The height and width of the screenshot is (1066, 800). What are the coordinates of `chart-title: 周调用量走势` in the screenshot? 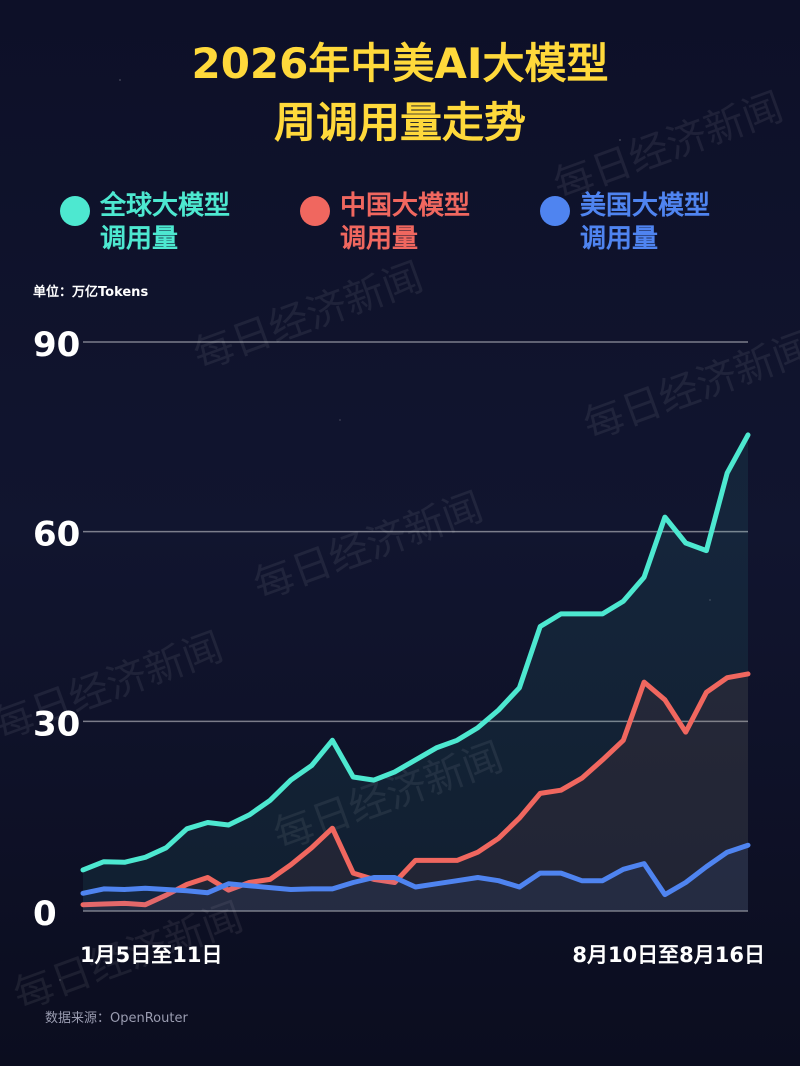 It's located at (400, 122).